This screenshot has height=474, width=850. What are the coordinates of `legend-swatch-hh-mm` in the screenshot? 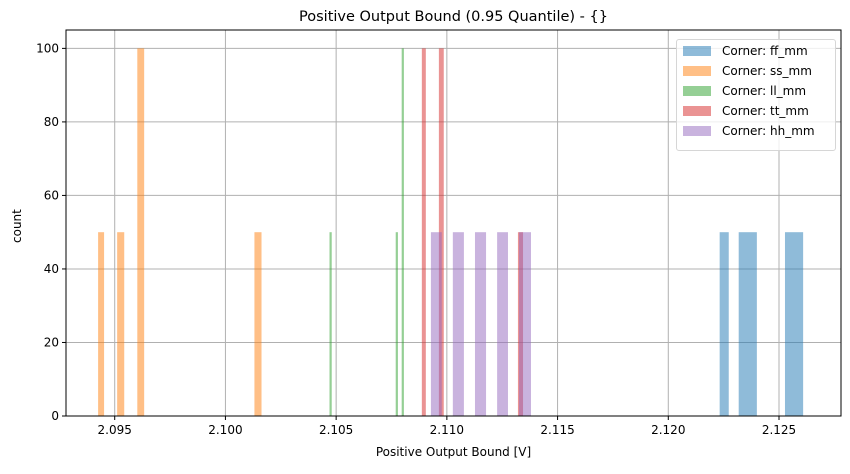 It's located at (697, 131).